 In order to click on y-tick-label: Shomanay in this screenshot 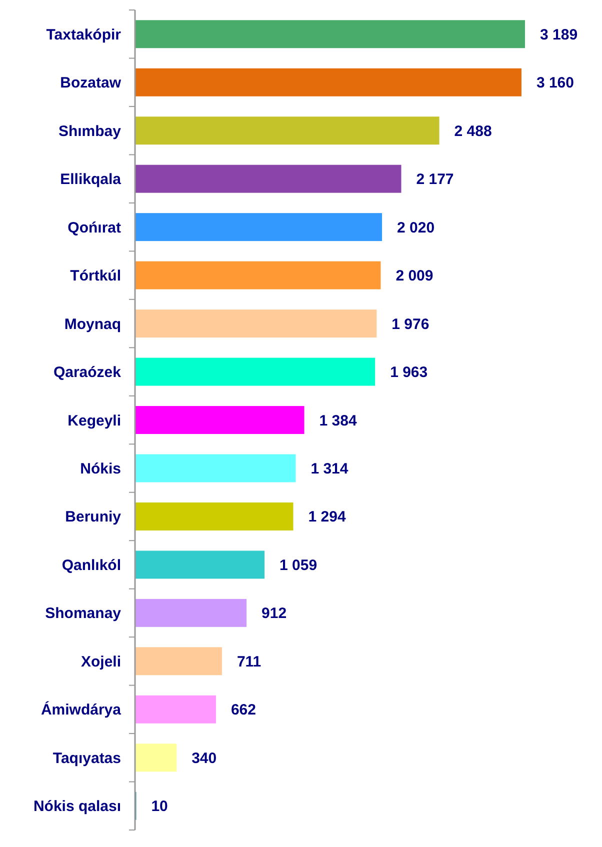, I will do `click(83, 613)`.